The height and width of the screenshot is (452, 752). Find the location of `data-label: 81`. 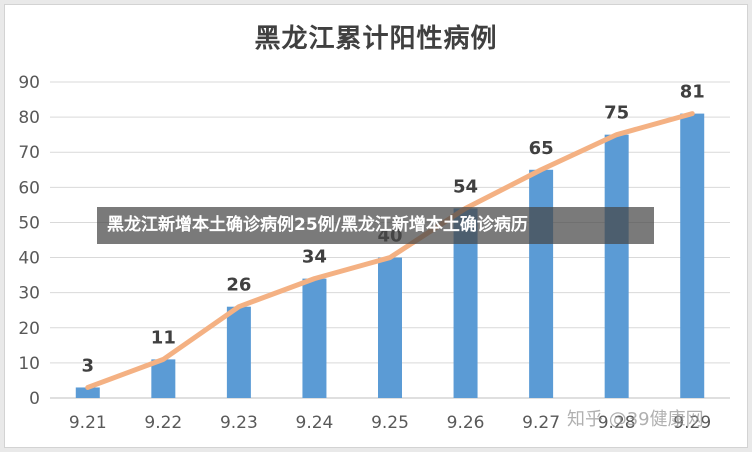

data-label: 81 is located at coordinates (692, 92).